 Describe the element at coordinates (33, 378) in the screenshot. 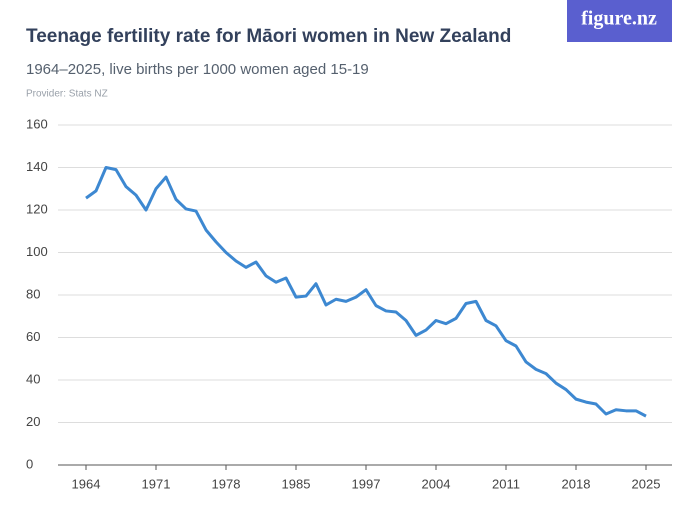

I see `y-tick-label: 40` at that location.